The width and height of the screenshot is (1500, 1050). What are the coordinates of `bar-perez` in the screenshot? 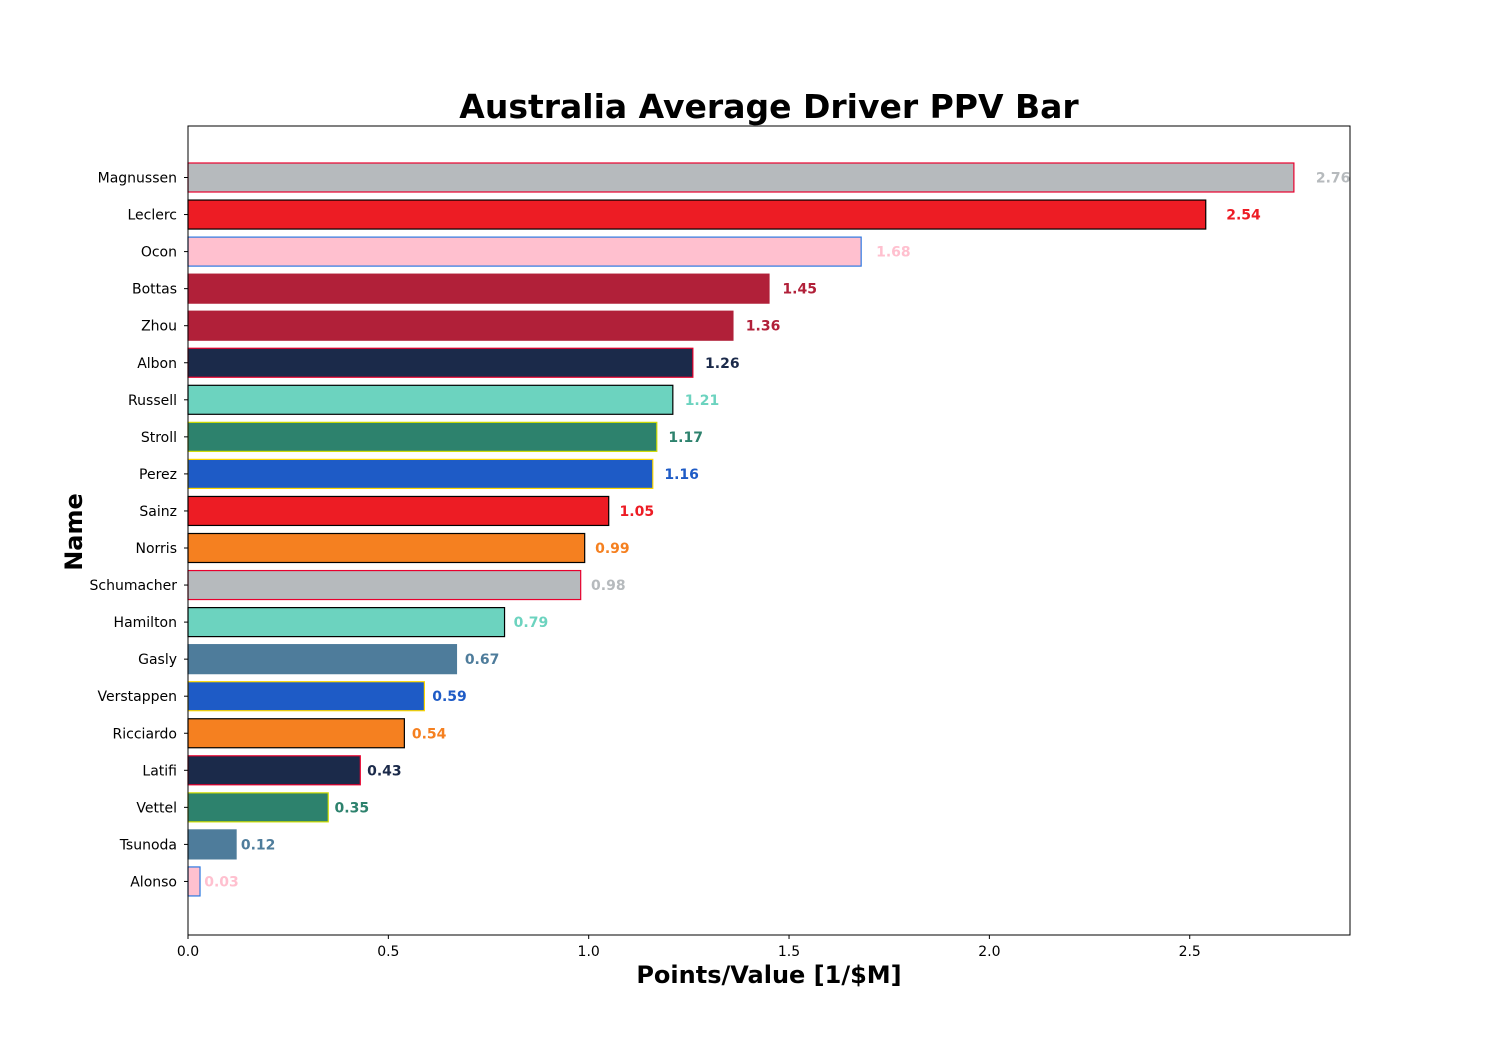 It's located at (420, 473).